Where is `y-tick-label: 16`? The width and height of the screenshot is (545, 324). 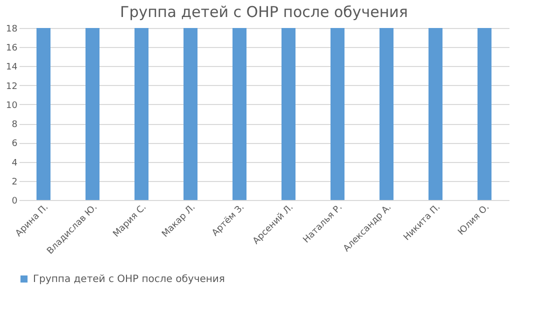
y-tick-label: 16 is located at coordinates (12, 49).